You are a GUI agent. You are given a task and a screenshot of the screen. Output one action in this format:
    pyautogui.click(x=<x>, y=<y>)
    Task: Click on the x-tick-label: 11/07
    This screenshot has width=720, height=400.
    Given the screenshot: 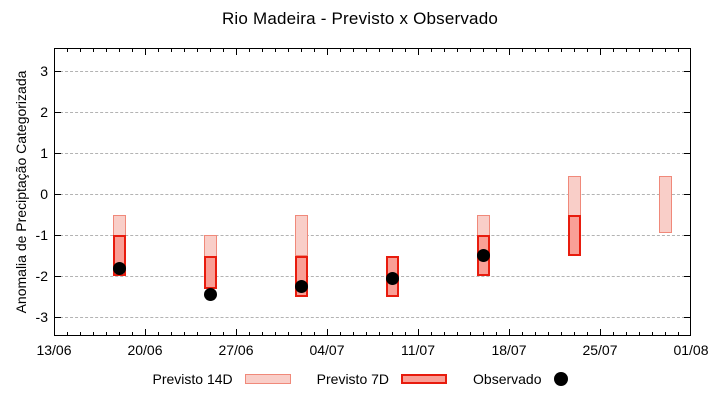 What is the action you would take?
    pyautogui.click(x=418, y=350)
    